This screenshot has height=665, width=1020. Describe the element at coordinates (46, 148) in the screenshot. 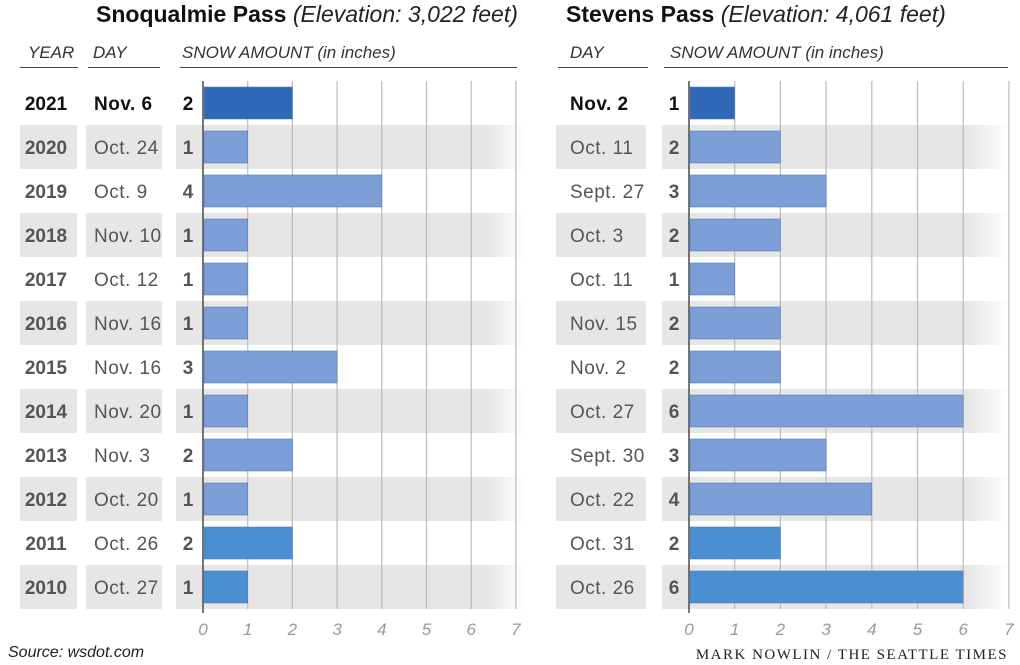

I see `snoqualmie-year-label: 2020` at that location.